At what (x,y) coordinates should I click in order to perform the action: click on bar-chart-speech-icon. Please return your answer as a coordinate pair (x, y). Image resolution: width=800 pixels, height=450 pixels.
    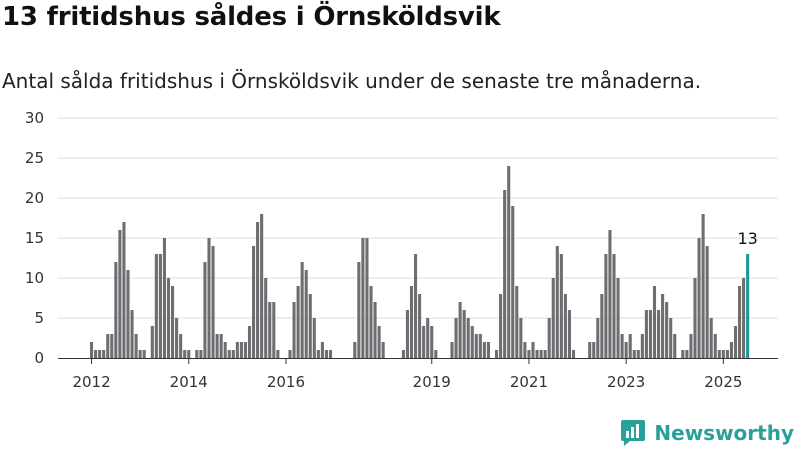
    Looking at the image, I should click on (633, 433).